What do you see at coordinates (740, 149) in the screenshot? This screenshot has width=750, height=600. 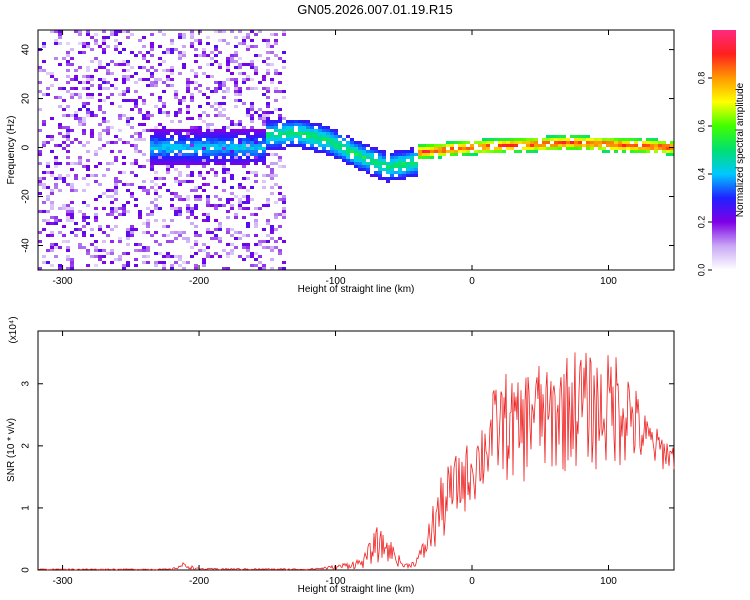 I see `colorbar-label: Normalized spectral amplitude` at bounding box center [740, 149].